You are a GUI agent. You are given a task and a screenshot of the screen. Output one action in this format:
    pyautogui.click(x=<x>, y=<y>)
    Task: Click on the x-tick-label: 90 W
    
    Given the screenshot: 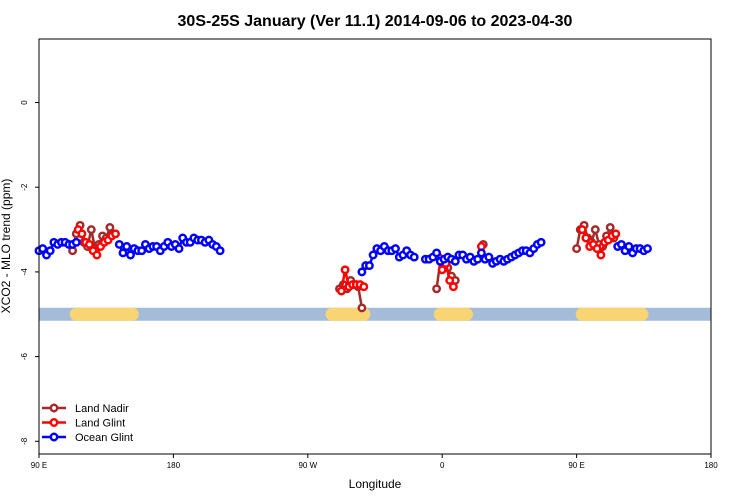 What is the action you would take?
    pyautogui.click(x=307, y=465)
    